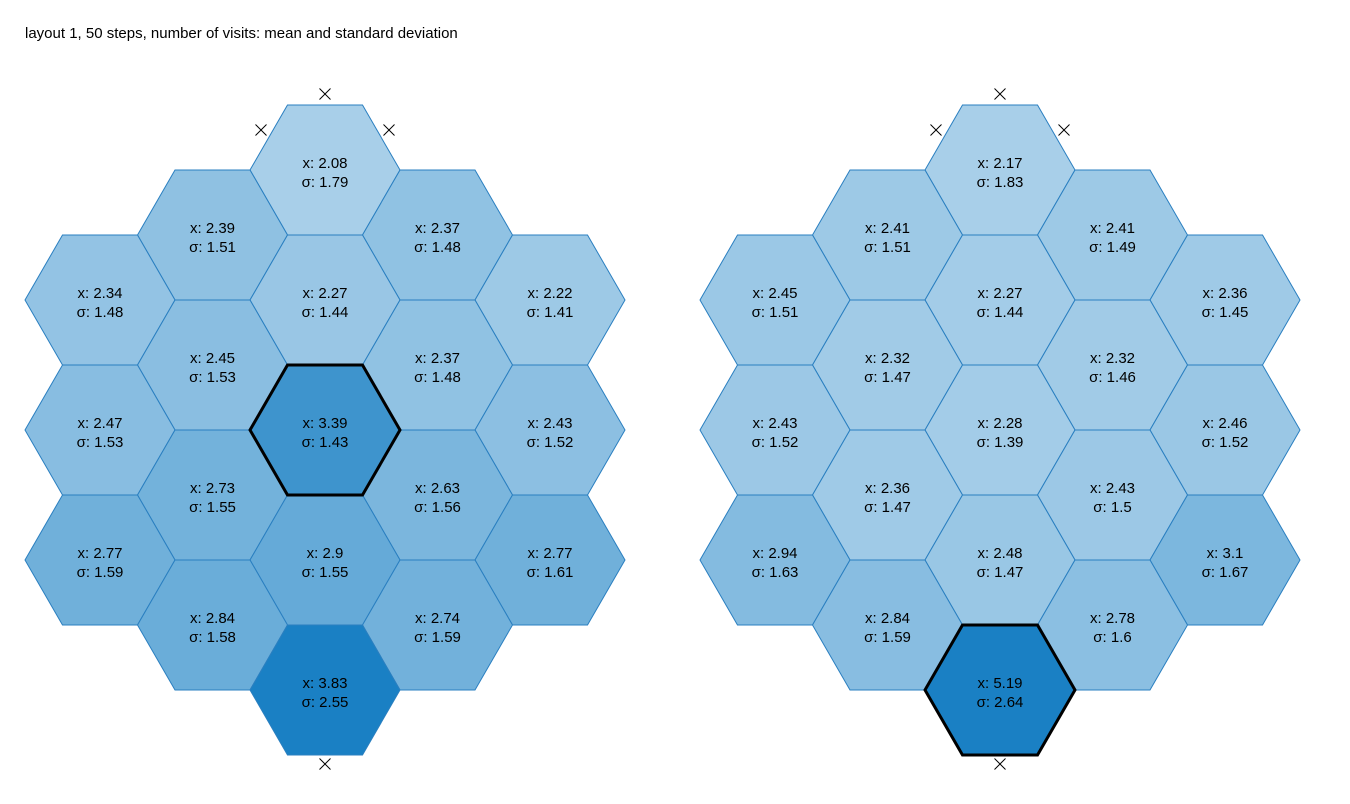  I want to click on cell-mean-label: x: 2.48, so click(999, 553).